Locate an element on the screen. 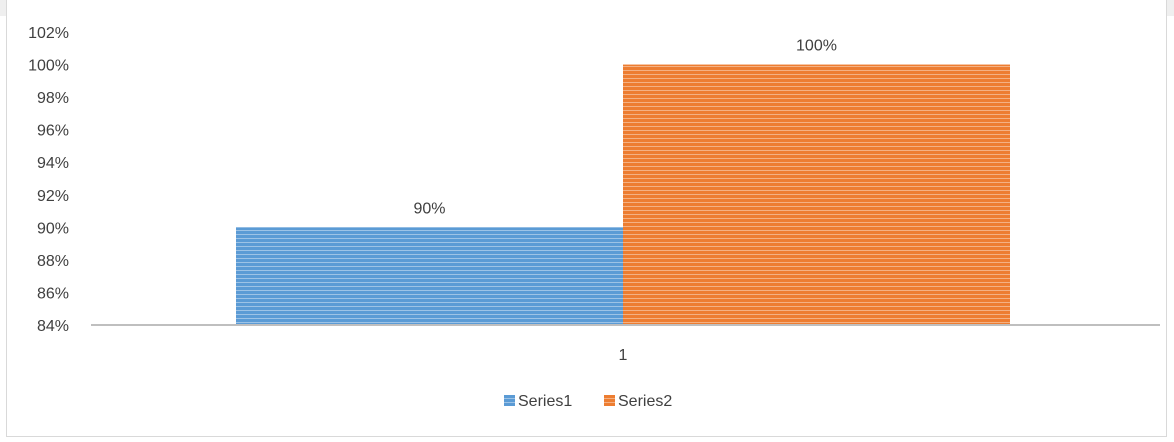  y-tick-label: 94% is located at coordinates (53, 163).